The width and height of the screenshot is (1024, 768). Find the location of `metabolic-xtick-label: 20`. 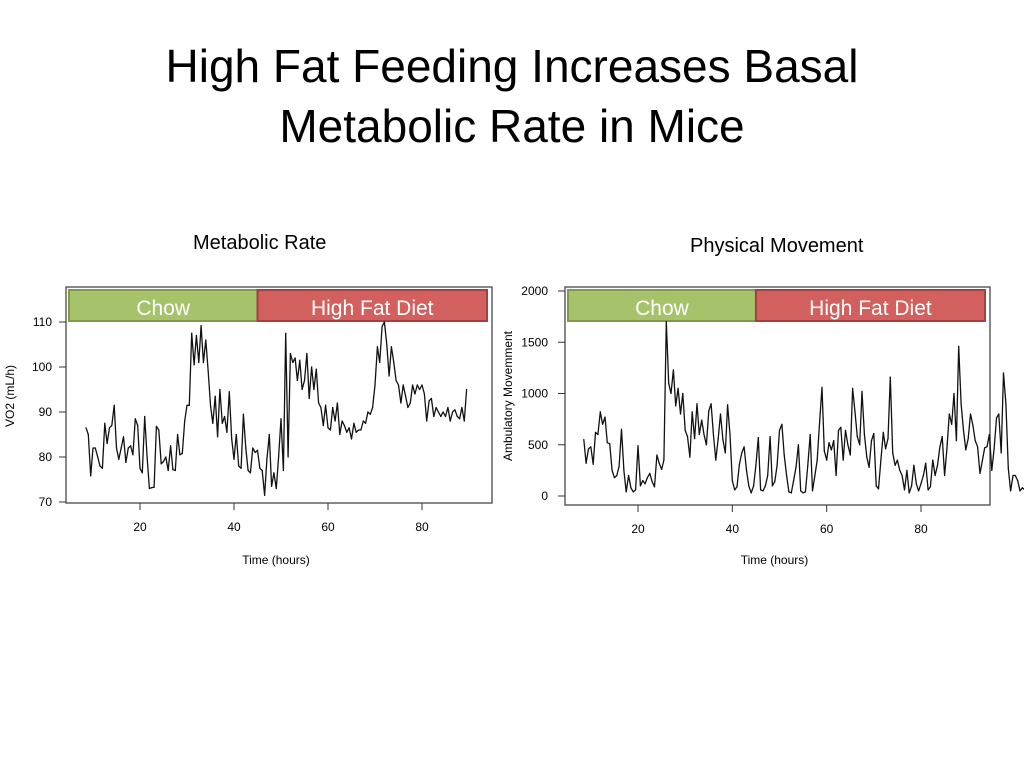

metabolic-xtick-label: 20 is located at coordinates (140, 527).